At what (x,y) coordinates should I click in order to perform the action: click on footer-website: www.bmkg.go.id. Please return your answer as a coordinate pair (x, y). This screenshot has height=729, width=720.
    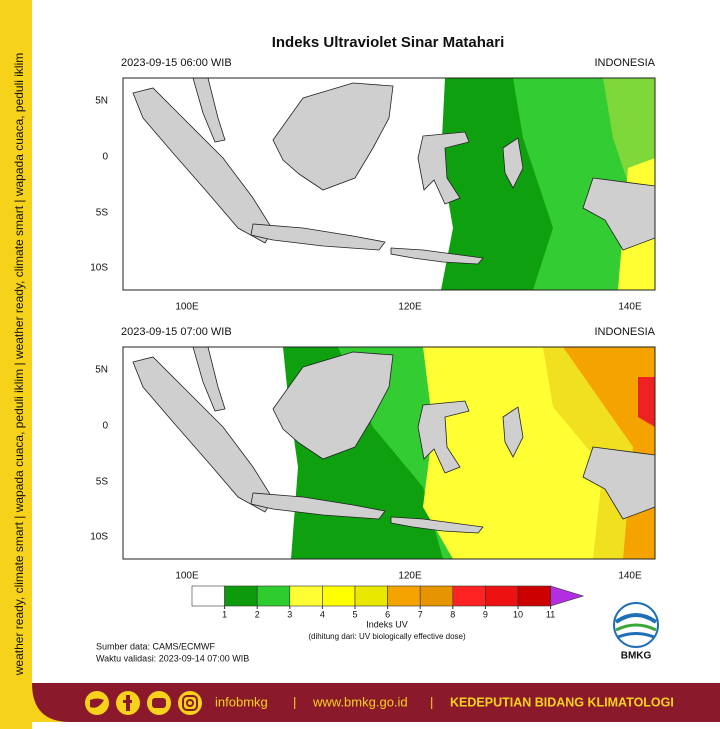
    Looking at the image, I should click on (360, 701).